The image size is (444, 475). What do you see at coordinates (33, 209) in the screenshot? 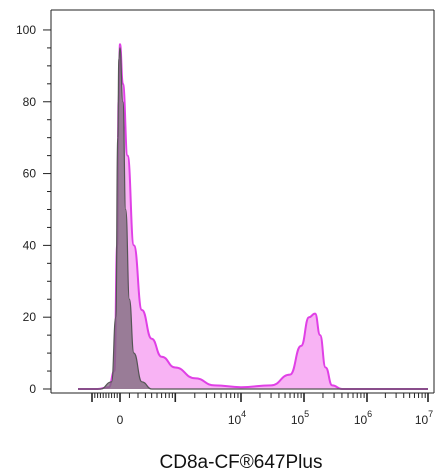
I see `y-ticks: 0 20 40 60 80 100` at bounding box center [33, 209].